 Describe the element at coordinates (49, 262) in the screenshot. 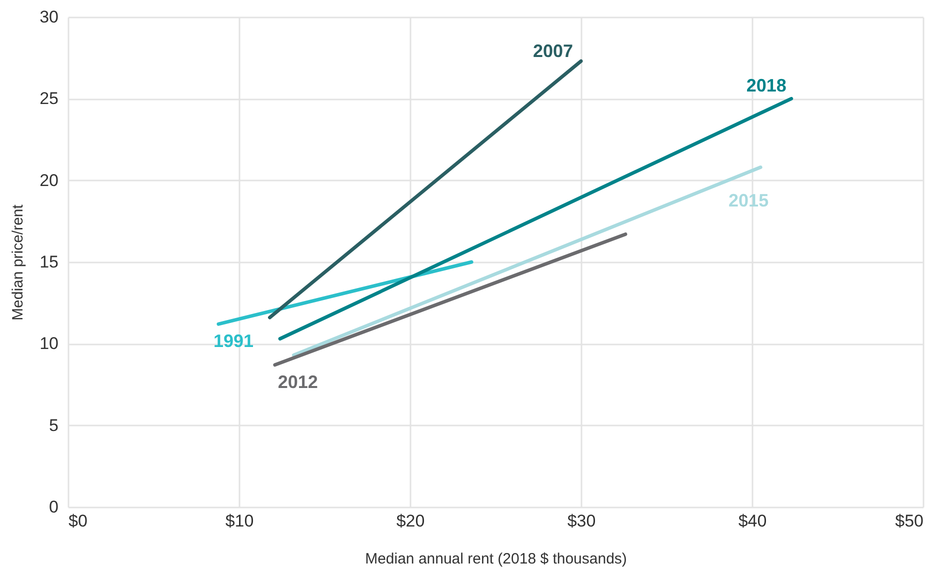

I see `y-tick-label: 15` at that location.